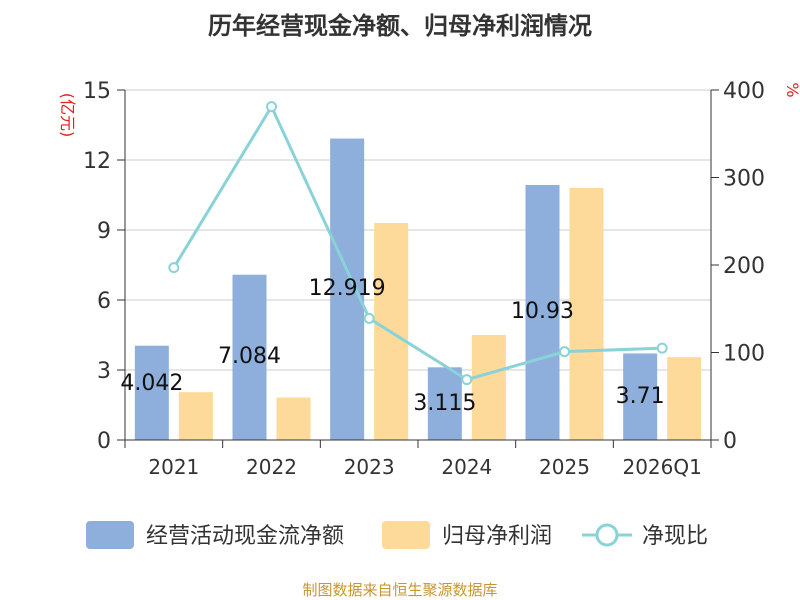 This screenshot has width=800, height=600. I want to click on source-note: 制图数据来自恒生聚源数据库, so click(399, 590).